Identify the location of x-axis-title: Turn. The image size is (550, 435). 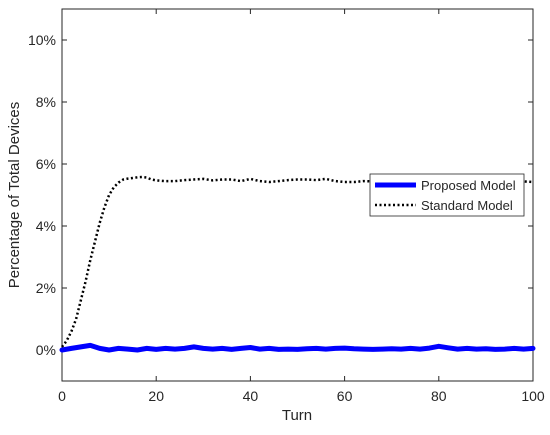
(297, 415).